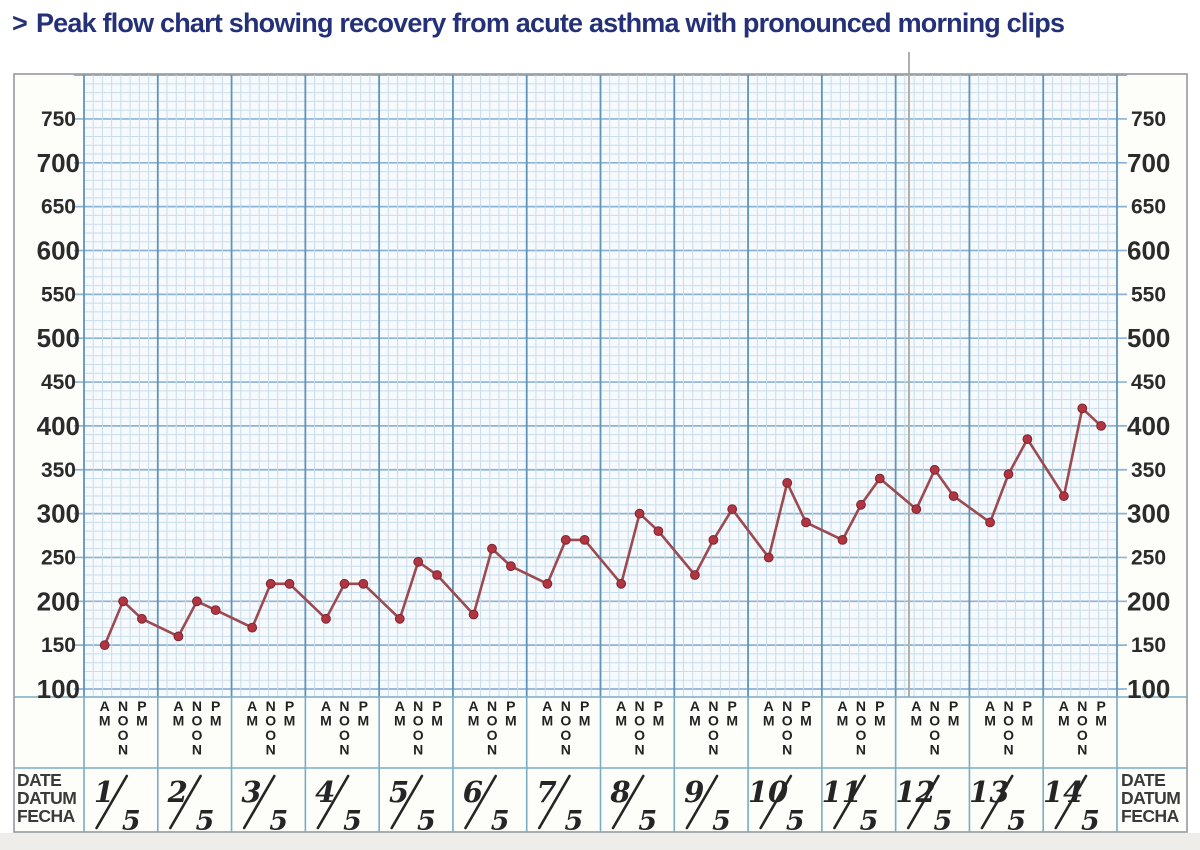  What do you see at coordinates (990, 522) in the screenshot?
I see `data-point-13-5-am` at bounding box center [990, 522].